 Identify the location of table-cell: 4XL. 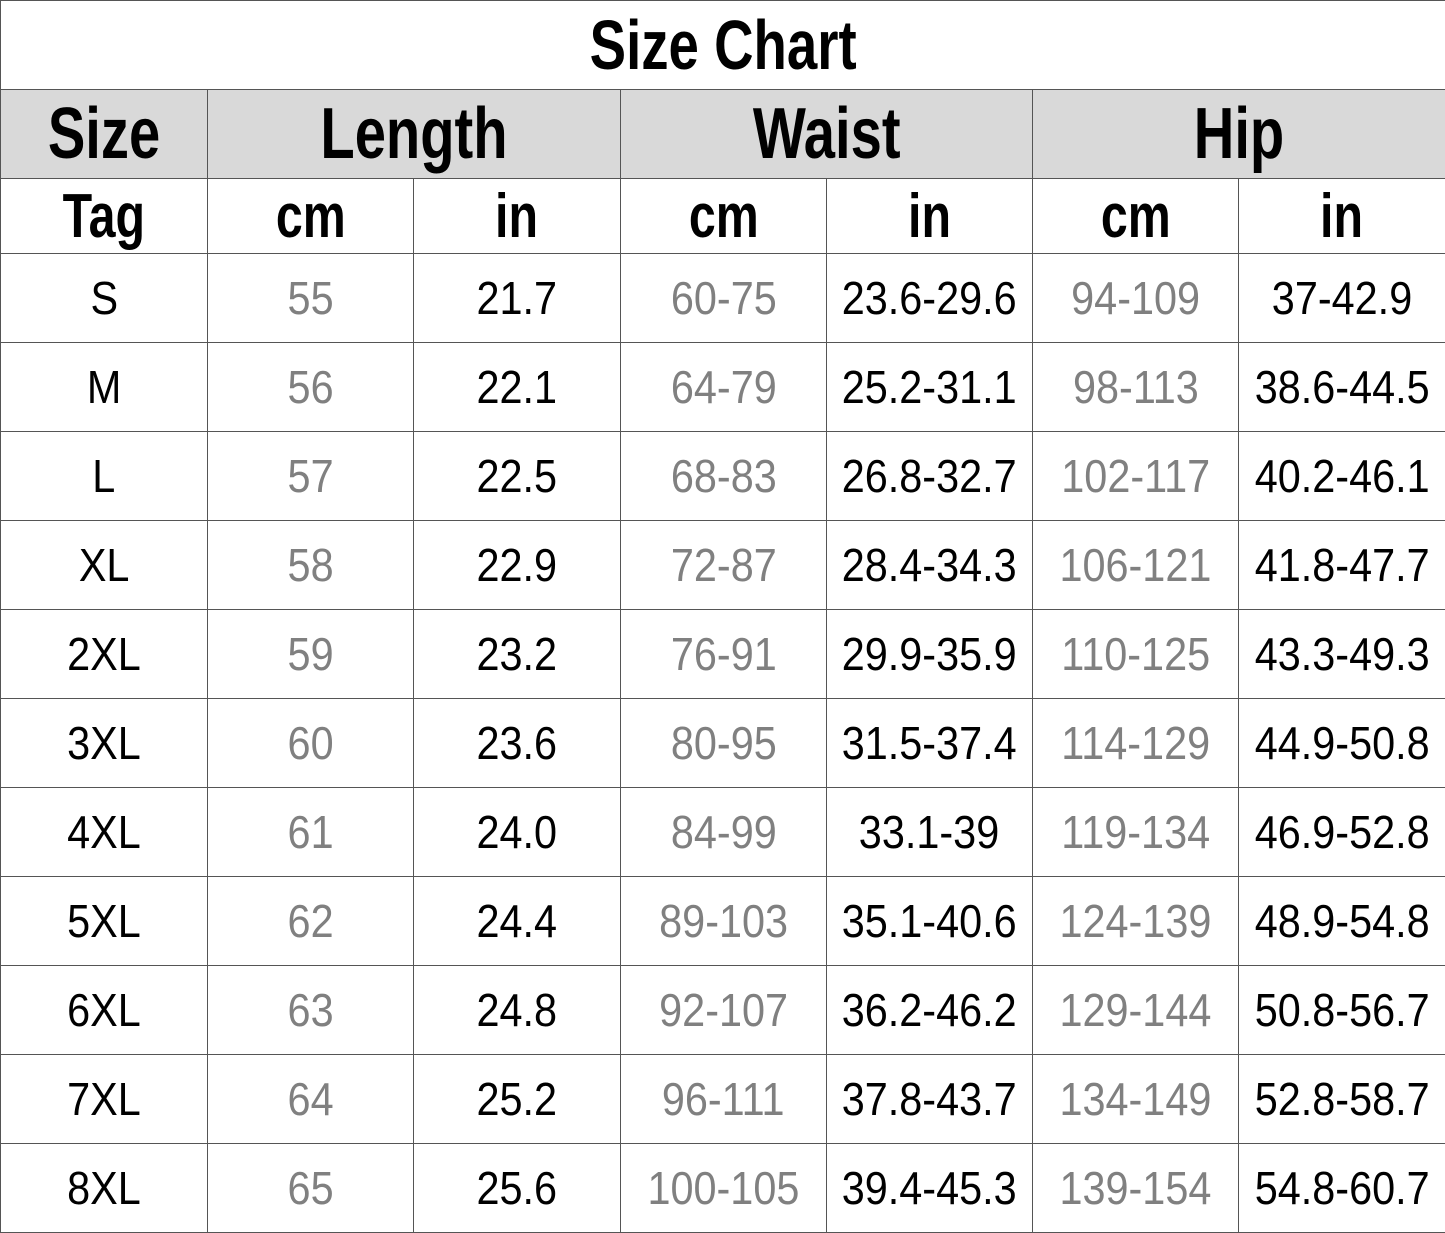
(104, 832).